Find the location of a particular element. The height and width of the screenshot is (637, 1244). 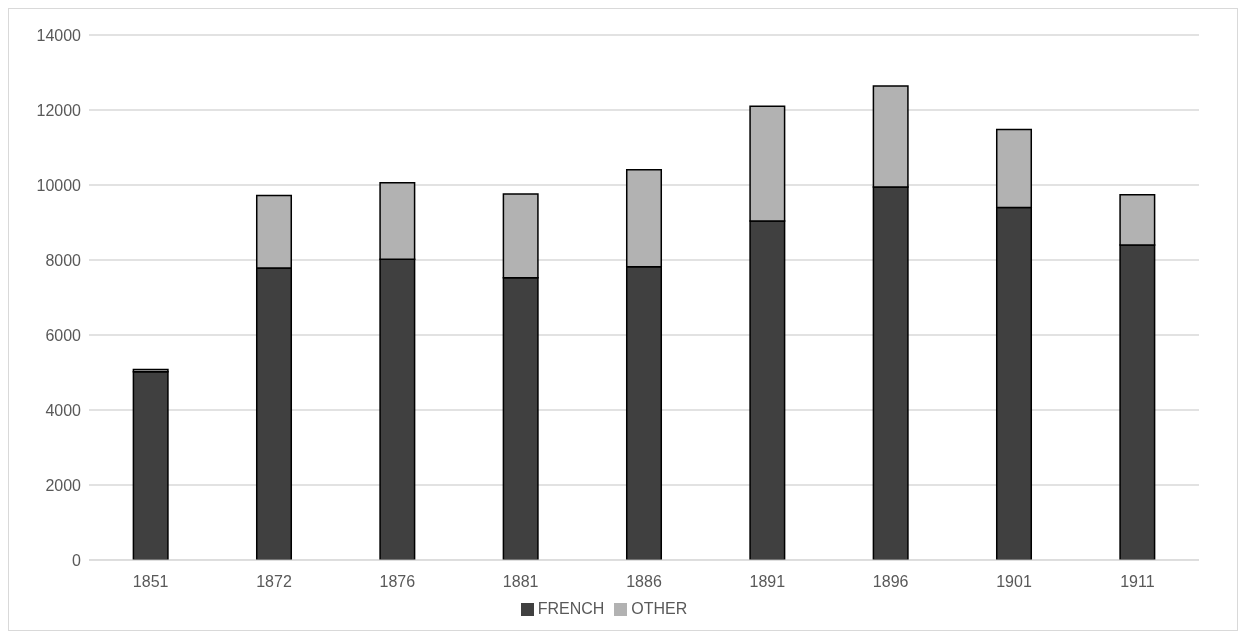

x-tick-label: 1851 is located at coordinates (150, 582).